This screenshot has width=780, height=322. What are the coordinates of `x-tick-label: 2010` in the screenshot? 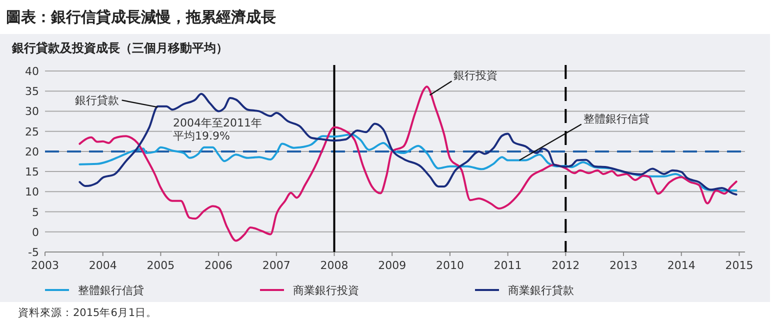 It's located at (450, 265).